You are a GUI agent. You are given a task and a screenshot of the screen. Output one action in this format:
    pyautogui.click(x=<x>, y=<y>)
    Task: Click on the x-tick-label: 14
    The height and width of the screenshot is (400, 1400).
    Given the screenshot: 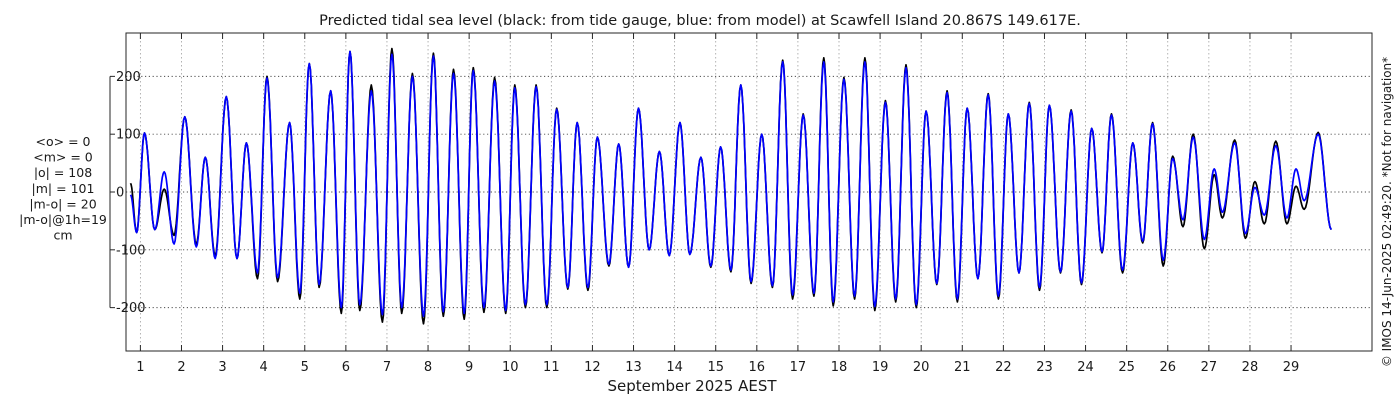 What is the action you would take?
    pyautogui.click(x=674, y=367)
    